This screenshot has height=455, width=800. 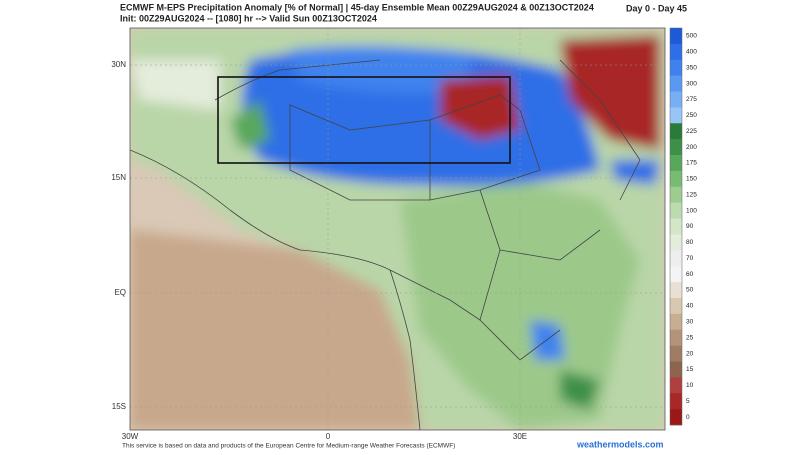 What do you see at coordinates (119, 406) in the screenshot?
I see `lat-label: 15S` at bounding box center [119, 406].